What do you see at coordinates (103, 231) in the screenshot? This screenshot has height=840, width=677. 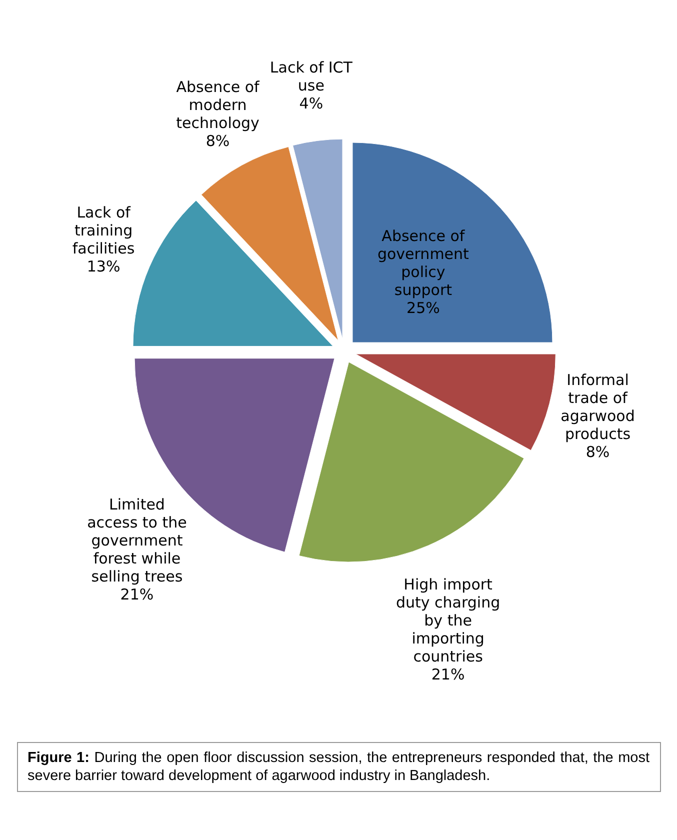 I see `slice-label: Lack of training facilities` at bounding box center [103, 231].